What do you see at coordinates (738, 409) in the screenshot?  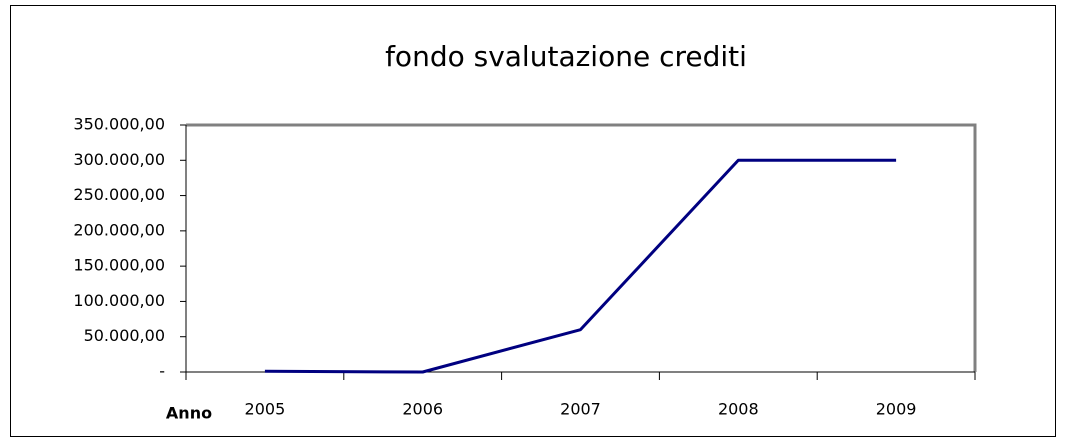 I see `x-tick-label: 2008` at bounding box center [738, 409].